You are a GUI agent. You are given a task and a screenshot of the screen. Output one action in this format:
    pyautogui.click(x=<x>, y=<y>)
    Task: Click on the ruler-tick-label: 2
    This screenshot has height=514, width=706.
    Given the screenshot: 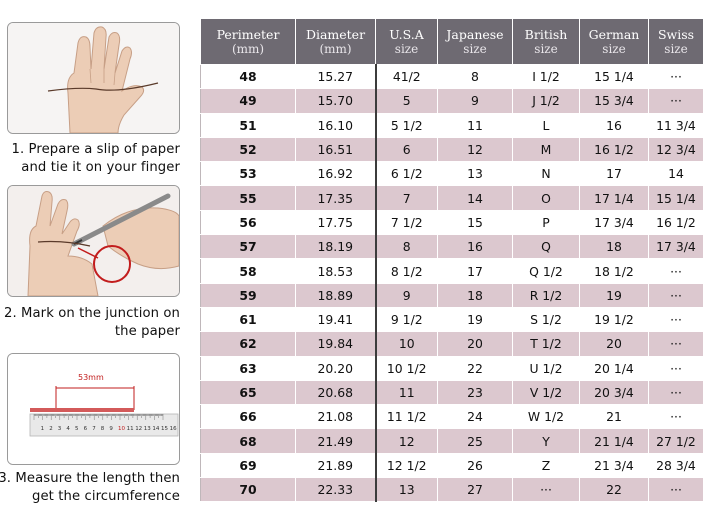 What is the action you would take?
    pyautogui.click(x=51, y=429)
    